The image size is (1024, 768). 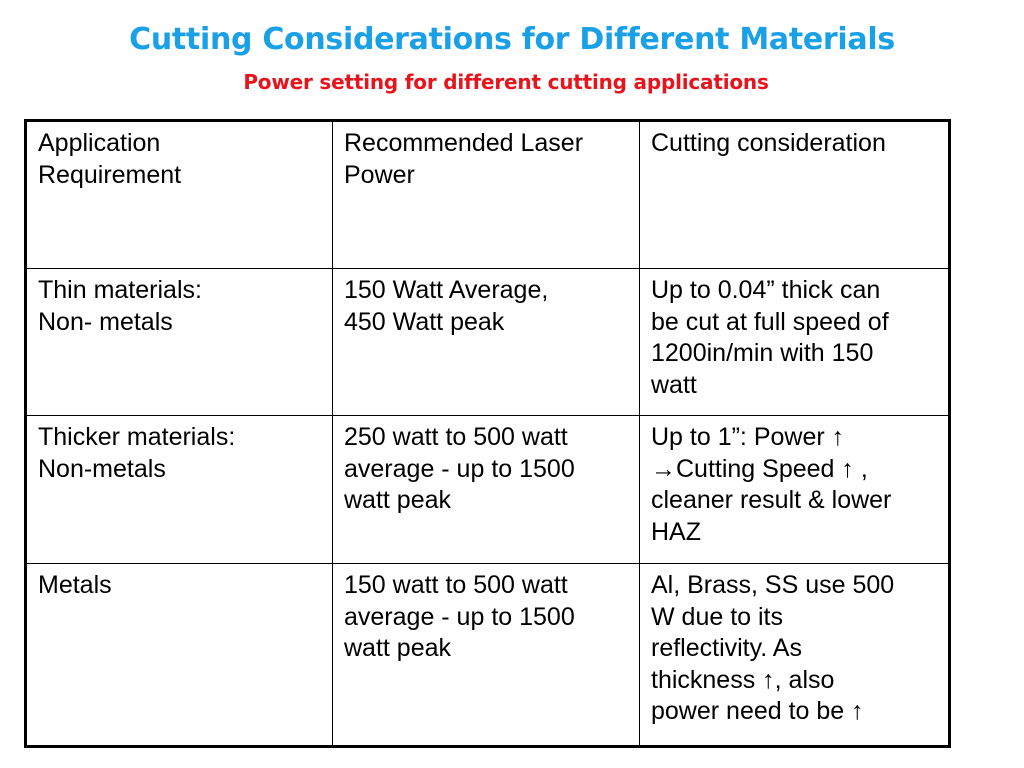 I want to click on header-cell-laser-power: Recommended Laser Power, so click(x=486, y=194).